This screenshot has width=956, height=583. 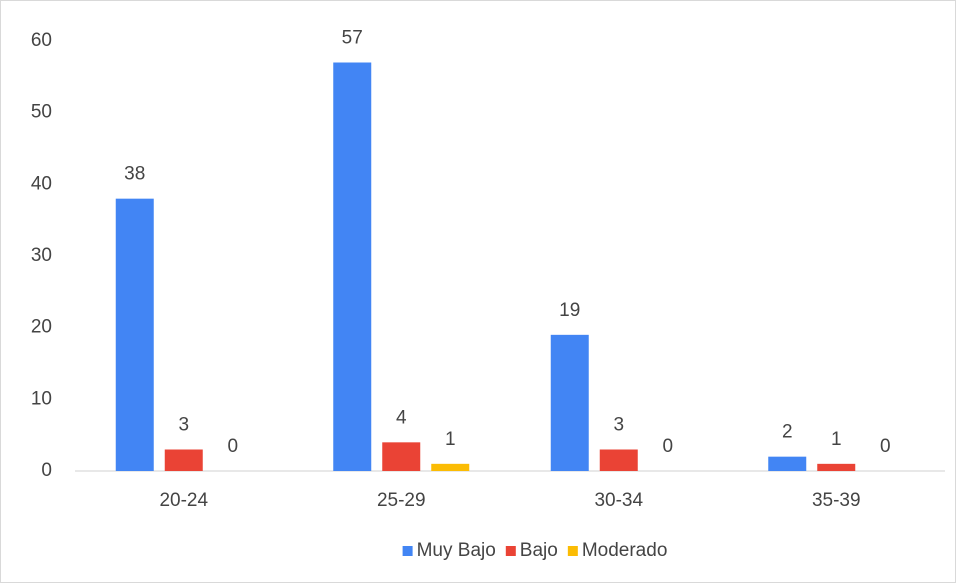 What do you see at coordinates (41, 183) in the screenshot?
I see `y-tick-label: 40` at bounding box center [41, 183].